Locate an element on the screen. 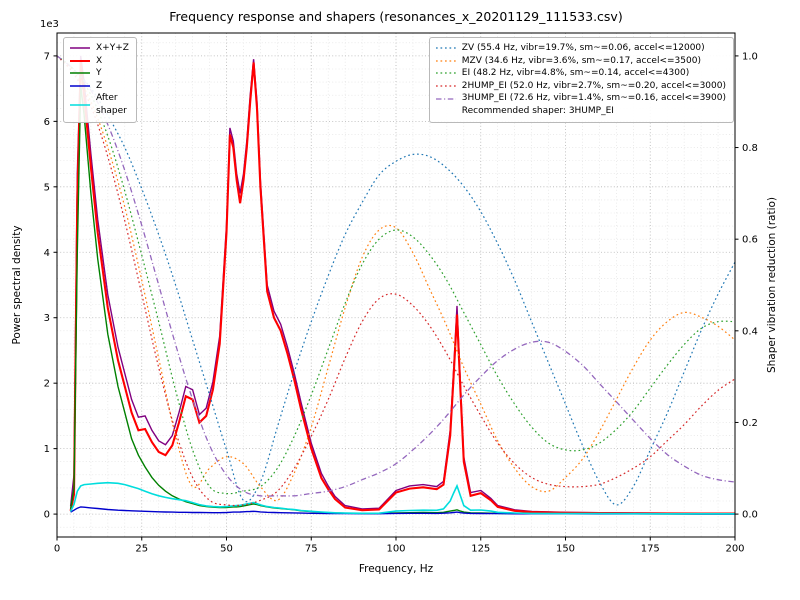 The height and width of the screenshot is (600, 800). x-tick-label: 100 is located at coordinates (395, 549).